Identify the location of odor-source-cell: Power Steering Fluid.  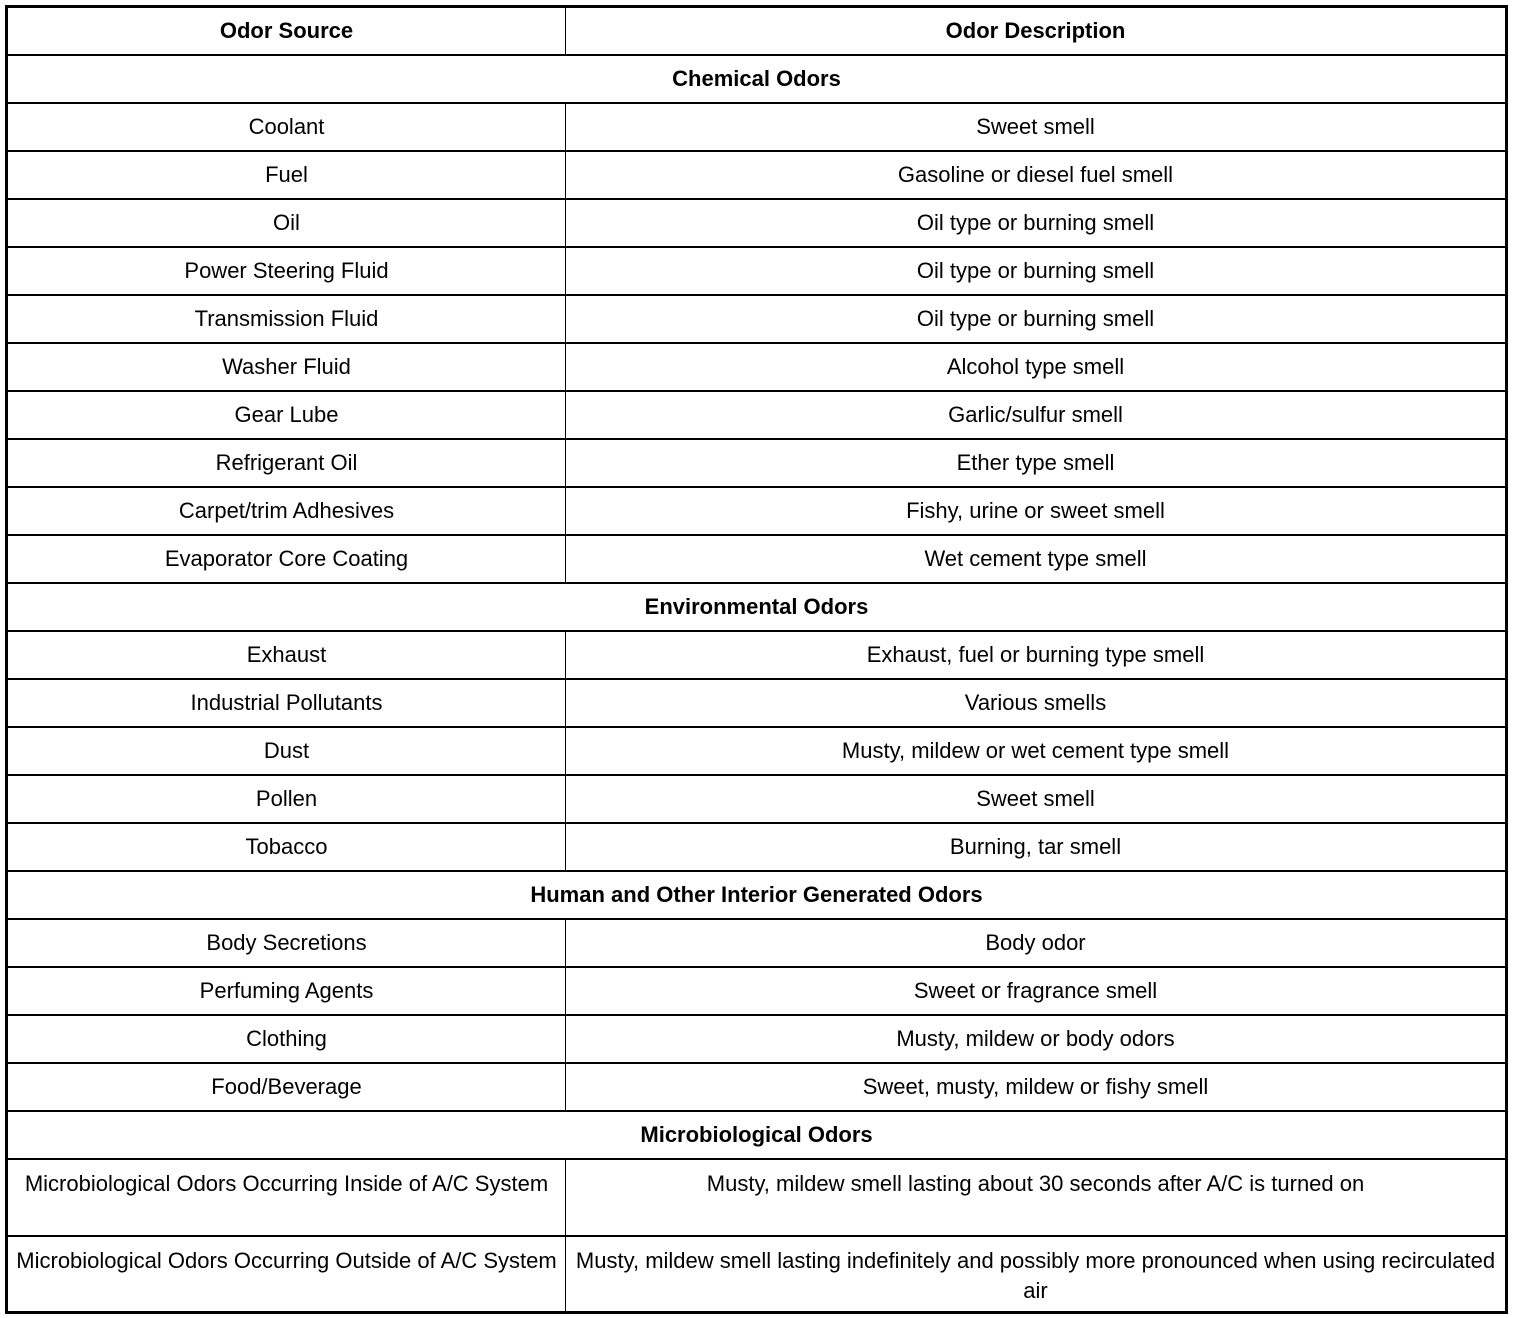
(286, 270).